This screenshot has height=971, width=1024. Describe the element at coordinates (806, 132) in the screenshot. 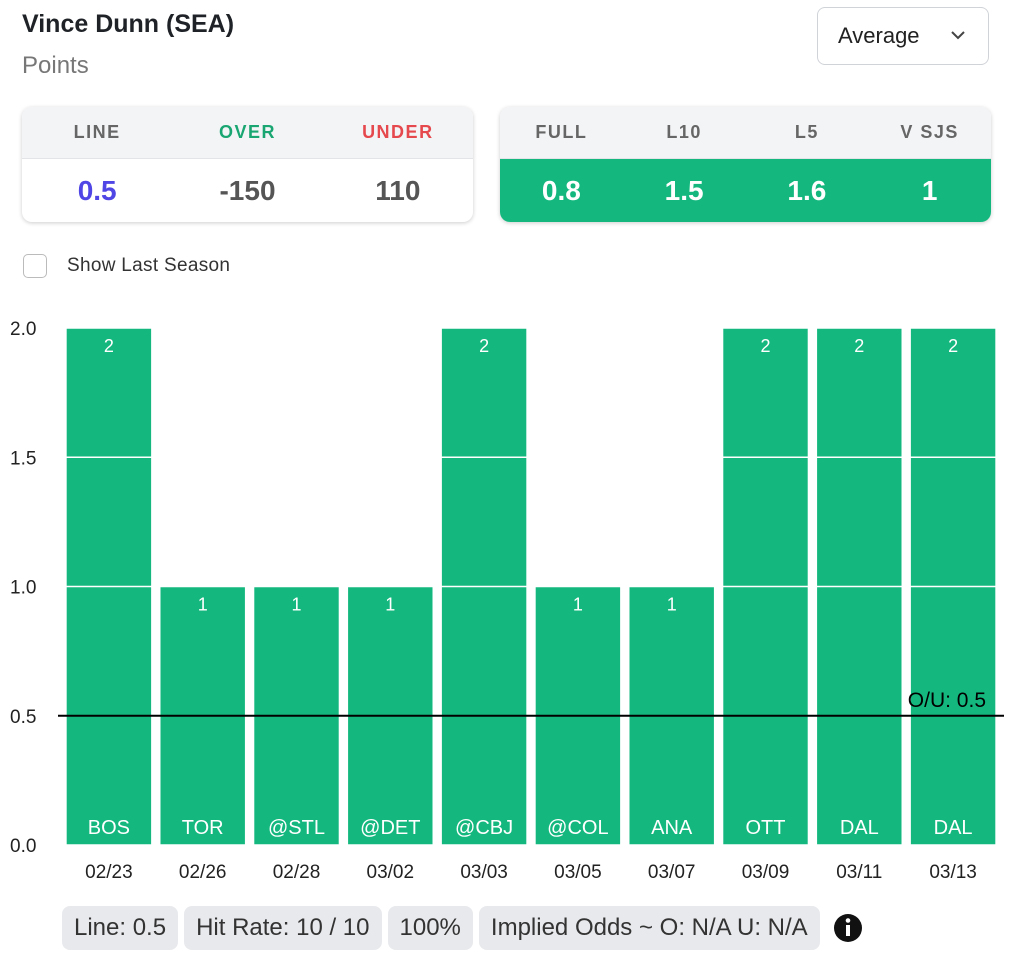

I see `header-cell: L5` at that location.